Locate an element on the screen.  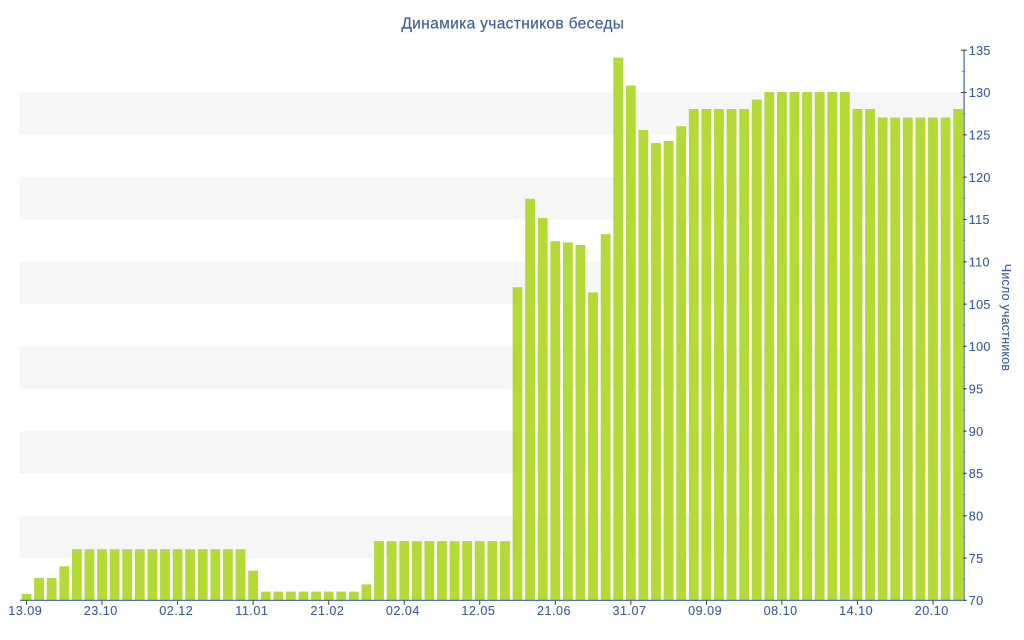
svg-text: 02.04 is located at coordinates (403, 611).